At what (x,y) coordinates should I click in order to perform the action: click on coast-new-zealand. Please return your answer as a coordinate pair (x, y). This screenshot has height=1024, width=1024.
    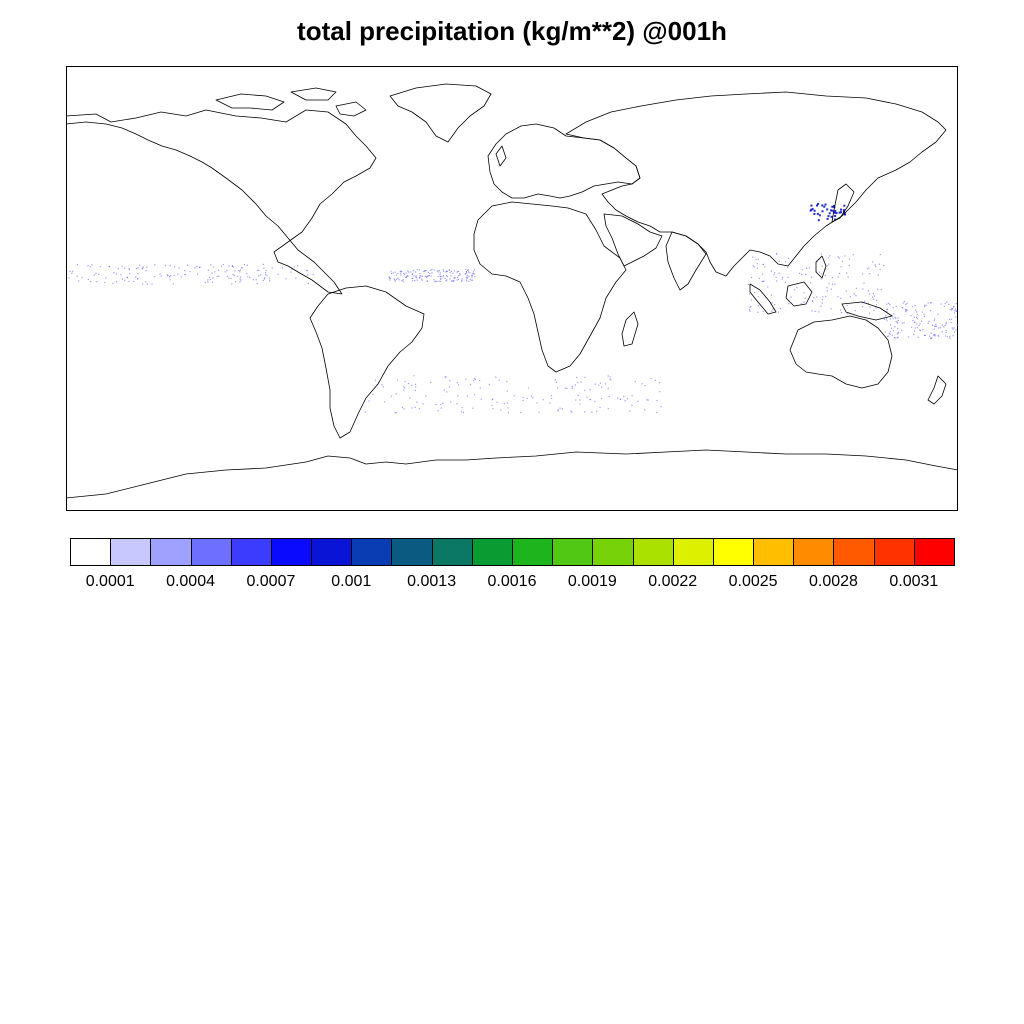
    Looking at the image, I should click on (937, 390).